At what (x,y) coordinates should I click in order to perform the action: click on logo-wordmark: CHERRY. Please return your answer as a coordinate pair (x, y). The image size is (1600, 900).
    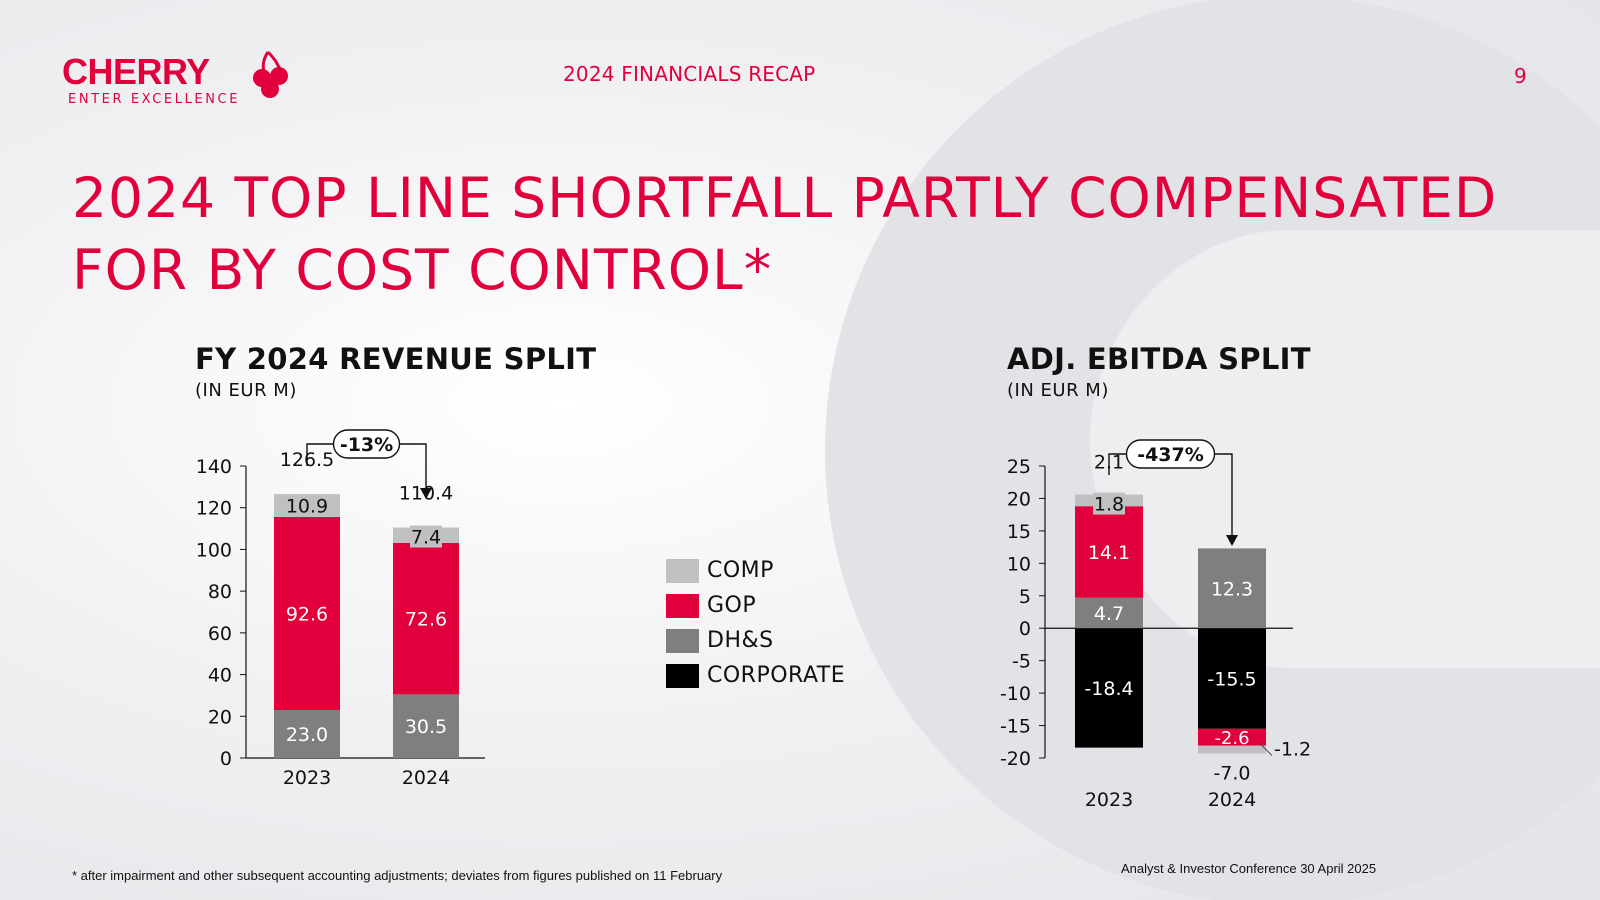
    Looking at the image, I should click on (136, 71).